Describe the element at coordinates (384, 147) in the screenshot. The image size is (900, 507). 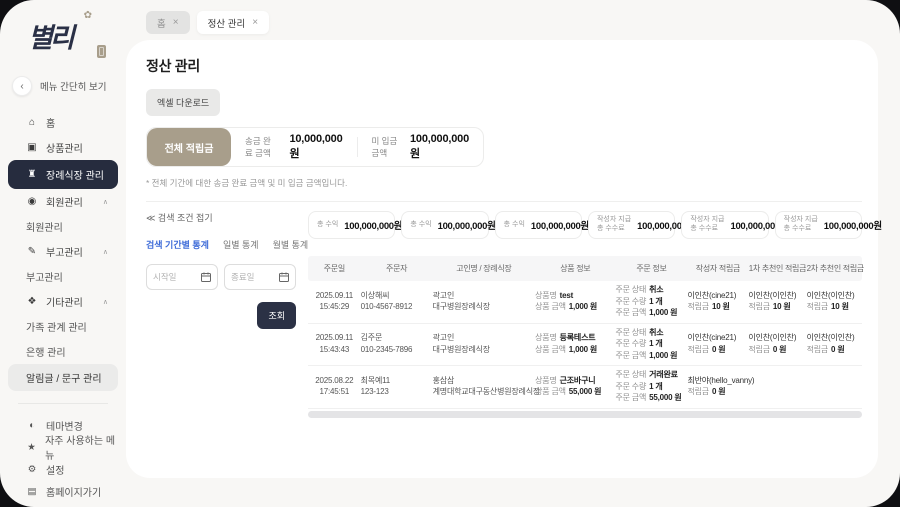
I see `unpaid-label: 미 입금 금액` at that location.